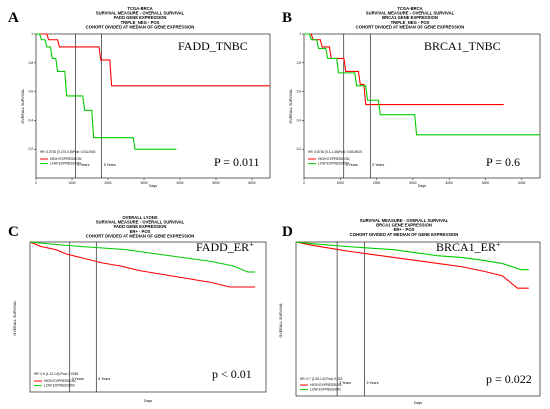  What do you see at coordinates (56, 374) in the screenshot?
I see `hazard-ratio-text: HR: 0.6 (1.12-1.8) Pval: 0.0053` at bounding box center [56, 374].